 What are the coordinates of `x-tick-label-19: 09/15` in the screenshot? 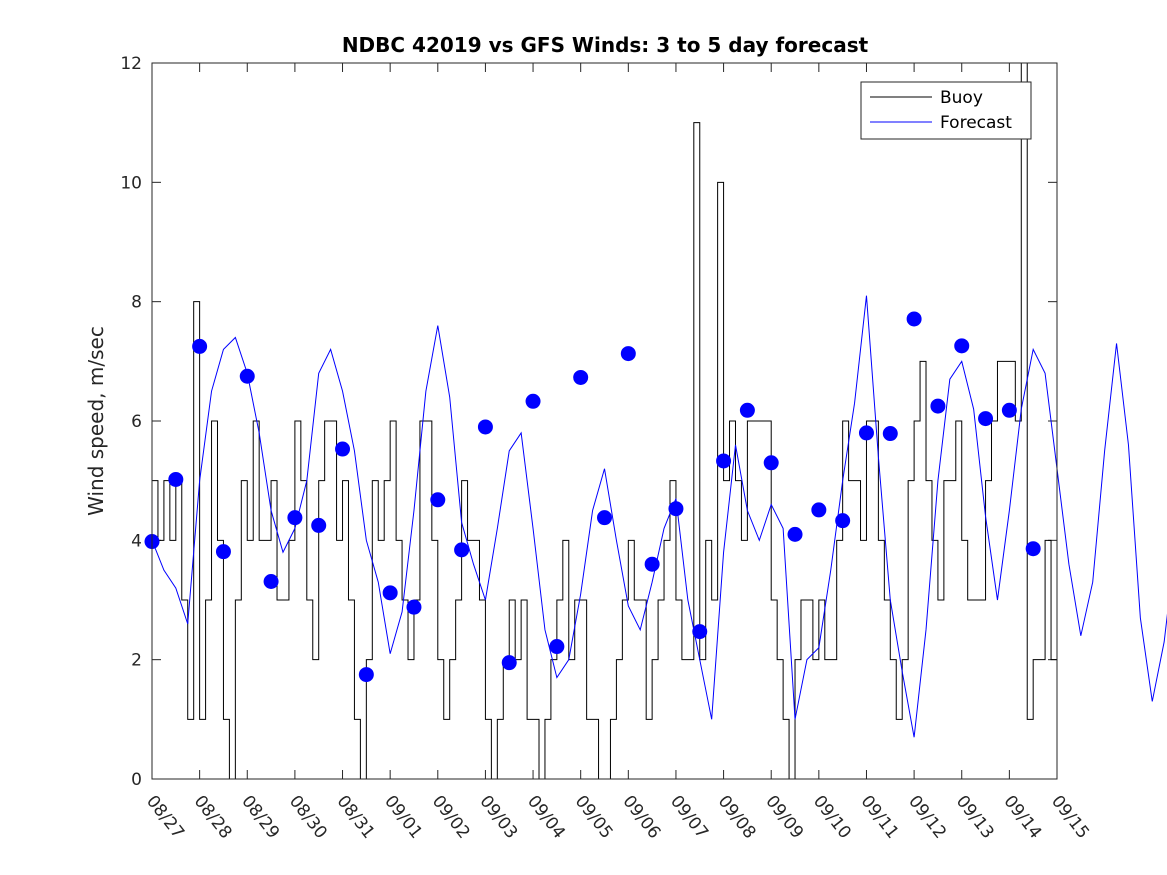 It's located at (1070, 817).